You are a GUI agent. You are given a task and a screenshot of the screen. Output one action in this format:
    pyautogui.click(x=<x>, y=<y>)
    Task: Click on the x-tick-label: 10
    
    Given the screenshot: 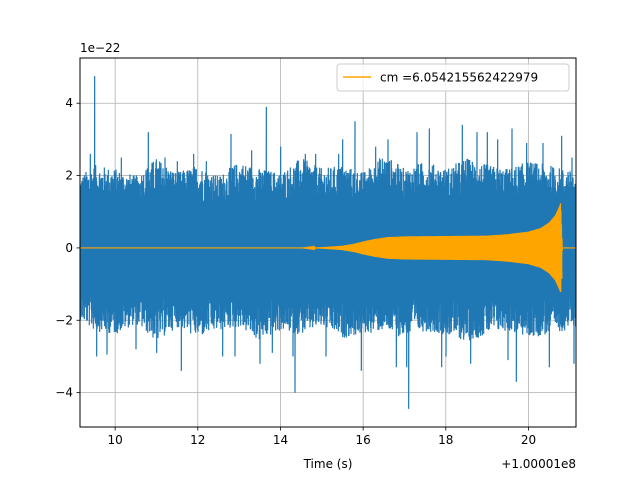 What is the action you would take?
    pyautogui.click(x=114, y=440)
    